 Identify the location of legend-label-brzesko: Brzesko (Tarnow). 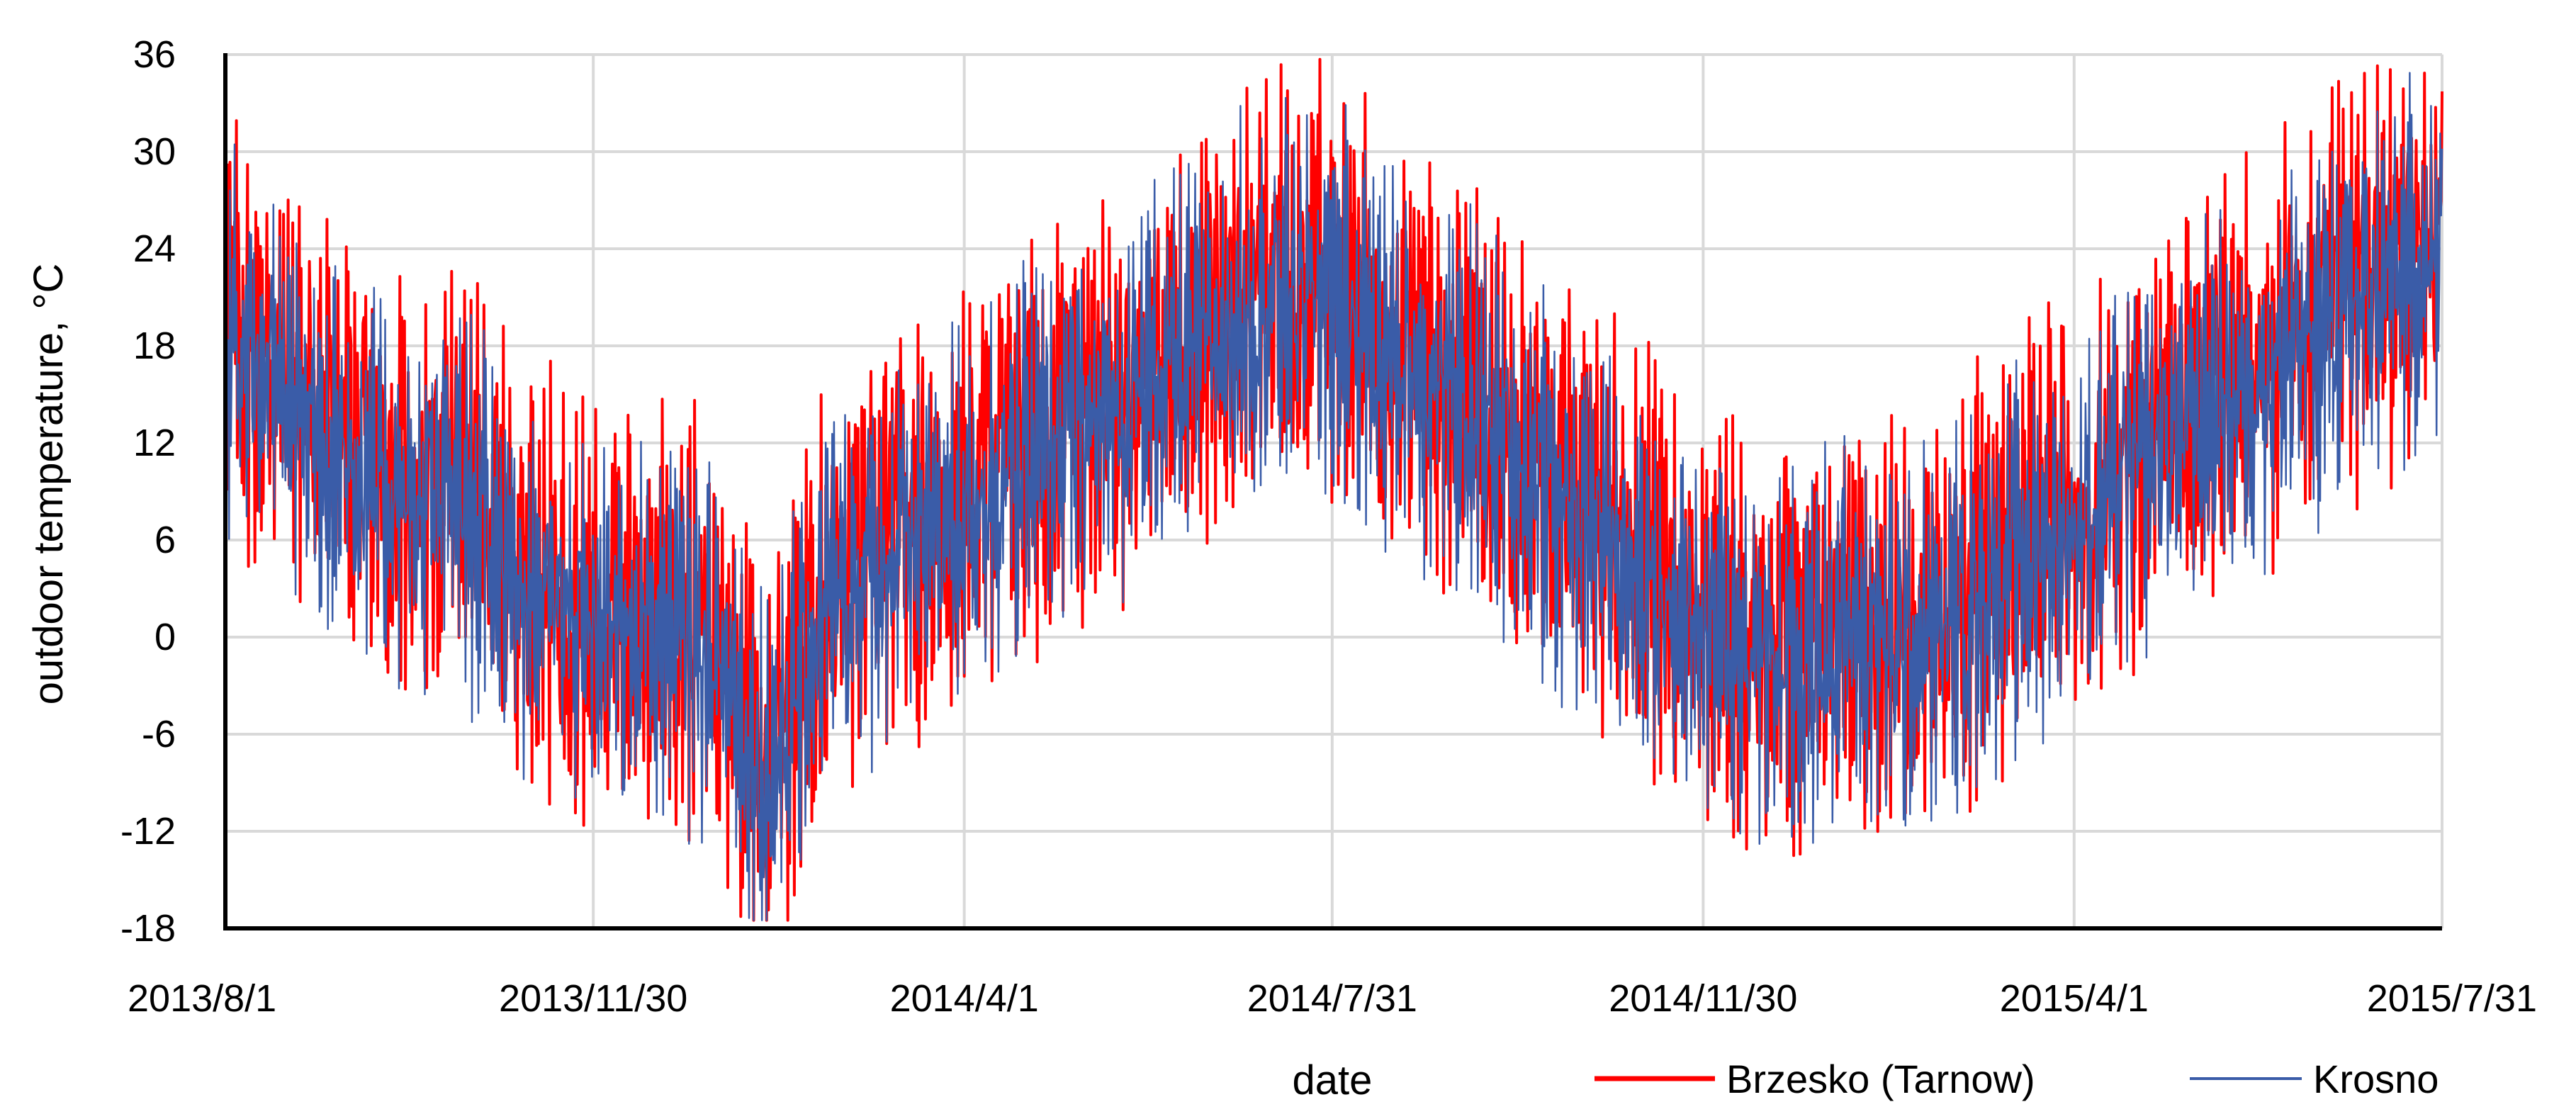
(1880, 1079).